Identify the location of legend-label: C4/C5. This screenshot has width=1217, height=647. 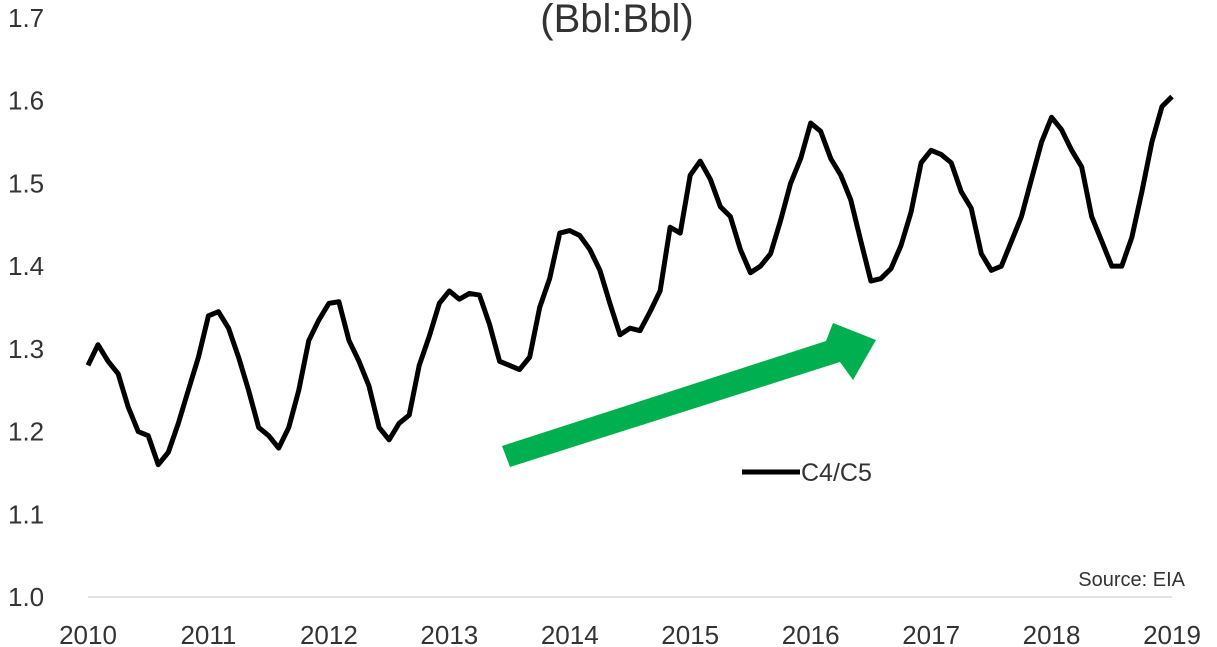
(836, 473).